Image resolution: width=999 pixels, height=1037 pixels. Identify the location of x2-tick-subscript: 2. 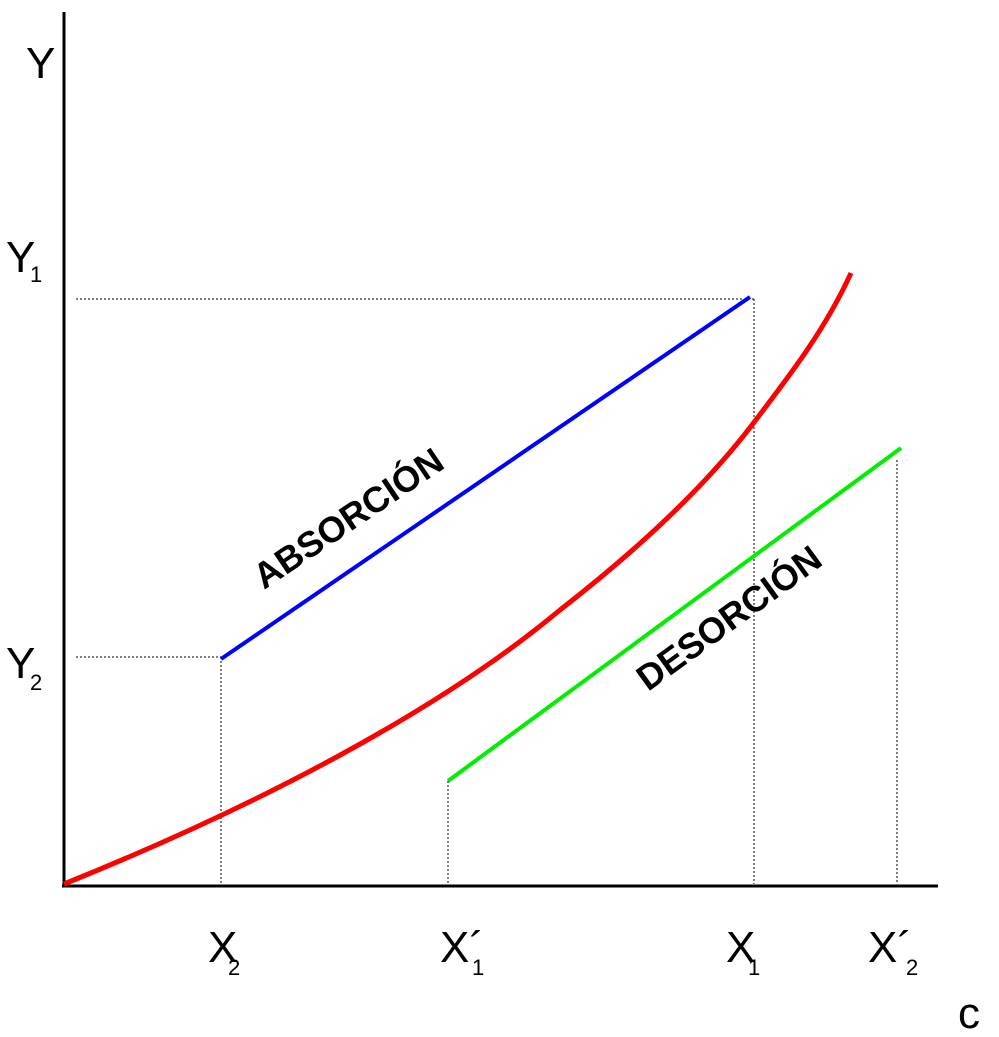
(234, 967).